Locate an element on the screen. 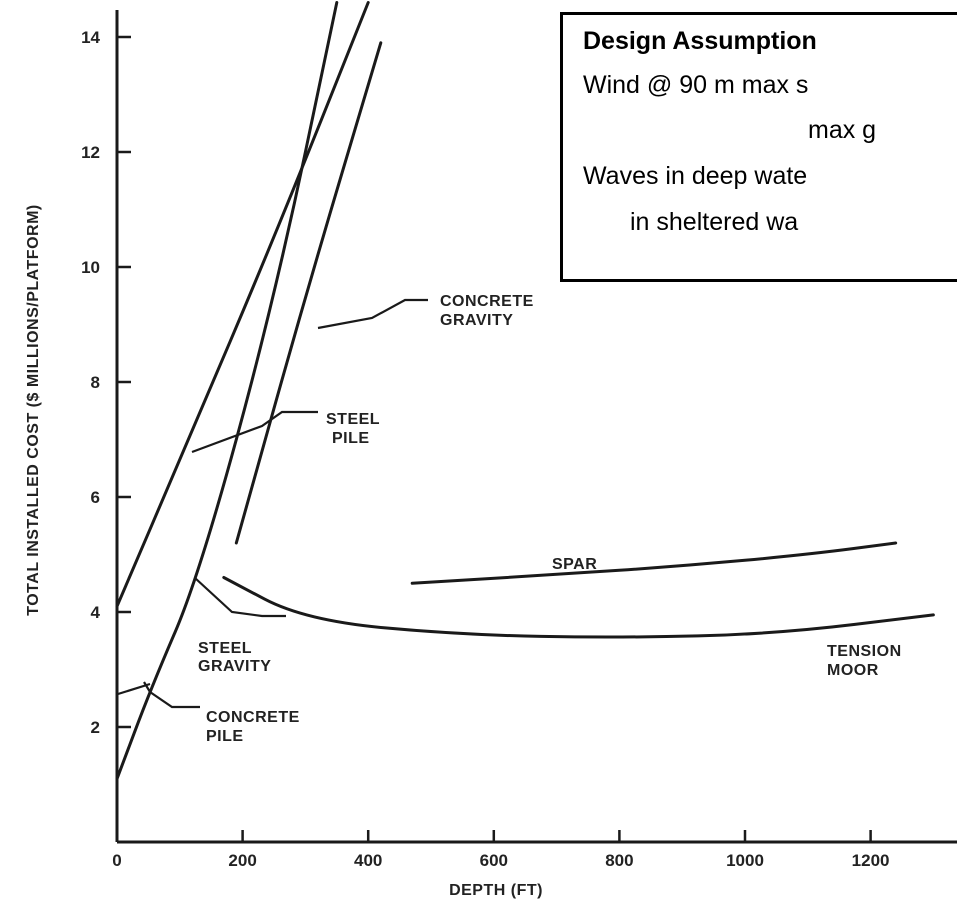  x-axis-title: DEPTH (FT) is located at coordinates (496, 890).